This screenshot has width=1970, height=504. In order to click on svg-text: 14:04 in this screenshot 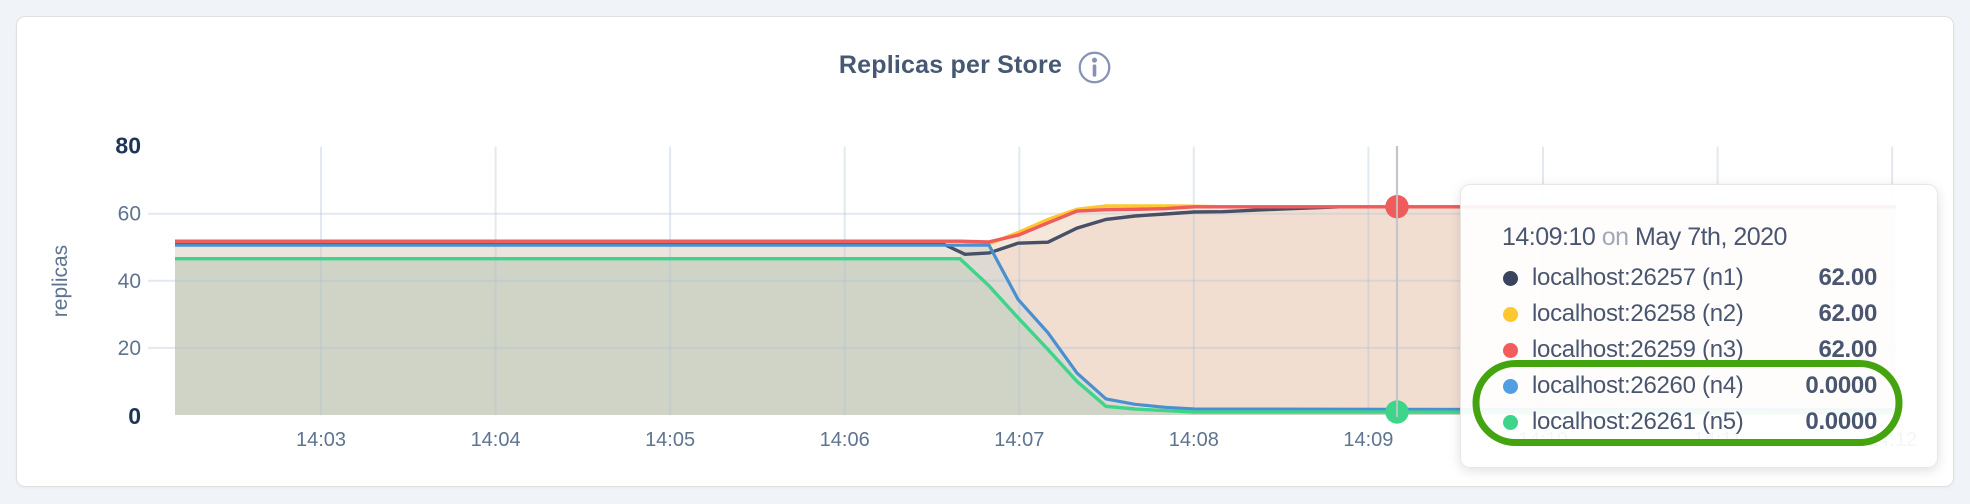, I will do `click(496, 440)`.